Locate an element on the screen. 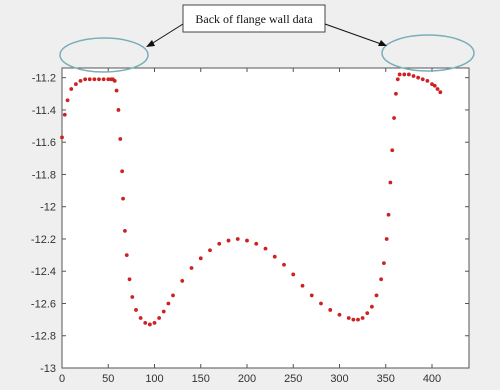 Image resolution: width=500 pixels, height=390 pixels. y-tick-label: -12.2 is located at coordinates (43, 240).